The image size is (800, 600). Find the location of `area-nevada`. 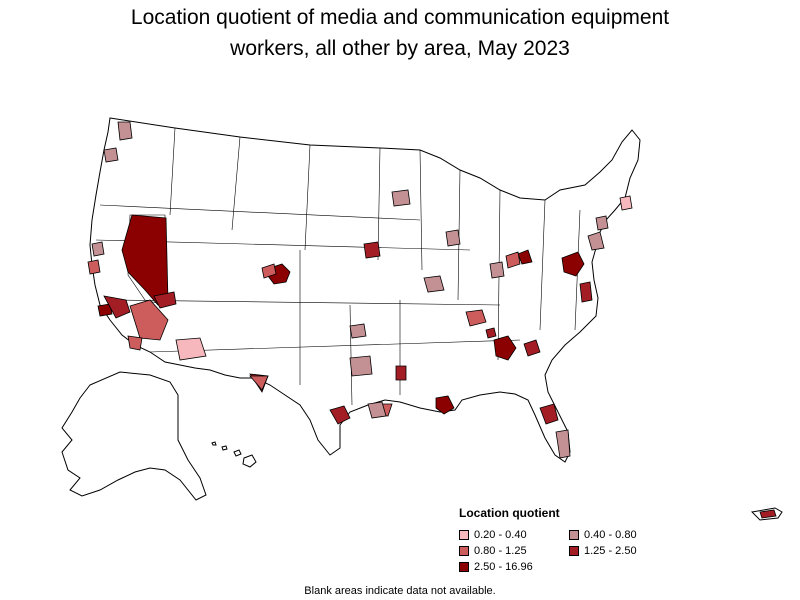

area-nevada is located at coordinates (145, 260).